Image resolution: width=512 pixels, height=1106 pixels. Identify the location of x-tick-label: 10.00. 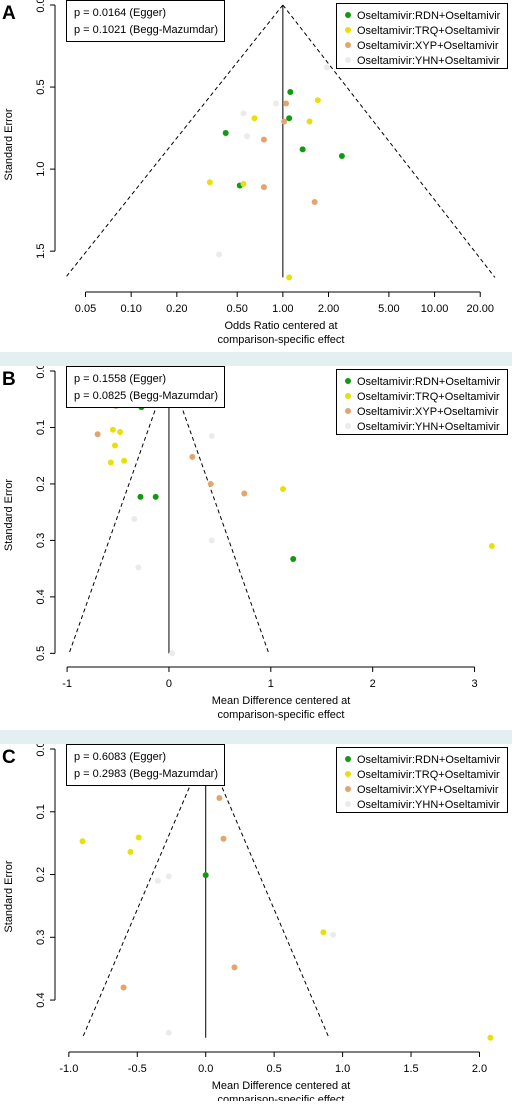
(435, 309).